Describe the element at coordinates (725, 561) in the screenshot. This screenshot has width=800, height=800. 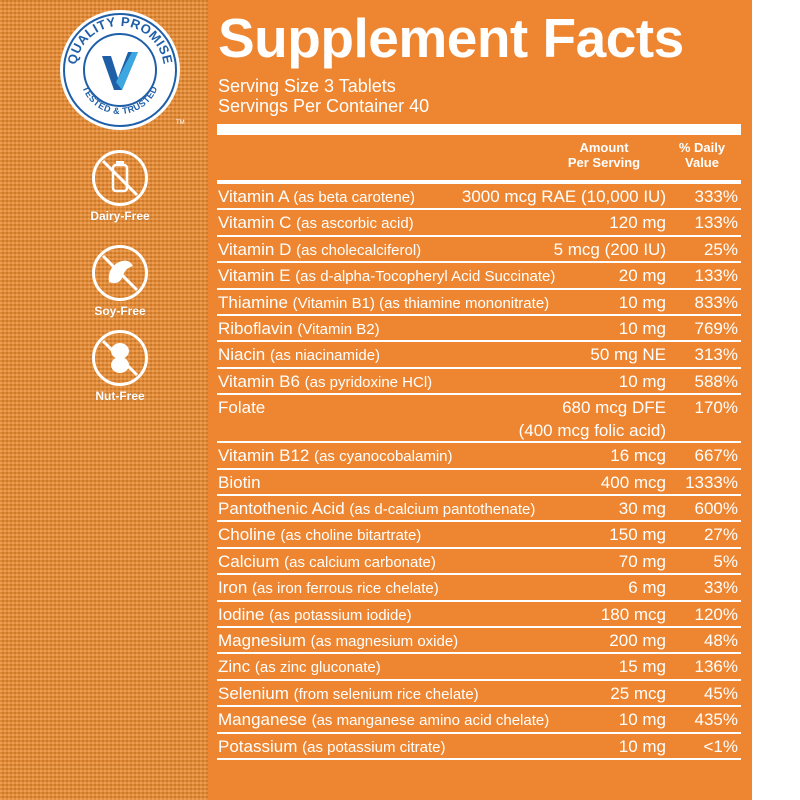
I see `nutrient-daily-value: 5%` at that location.